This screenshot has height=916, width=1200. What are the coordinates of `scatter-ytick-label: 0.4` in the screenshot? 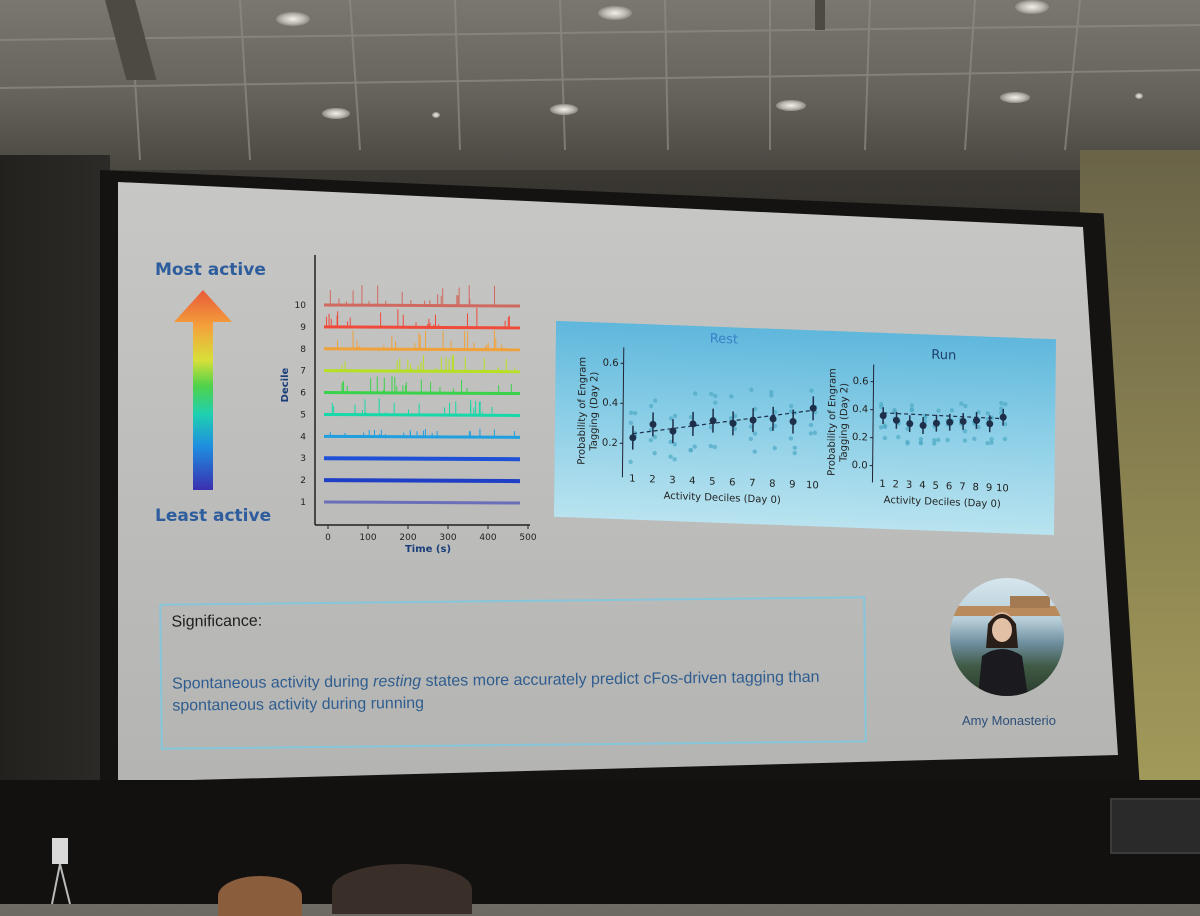 It's located at (610, 404).